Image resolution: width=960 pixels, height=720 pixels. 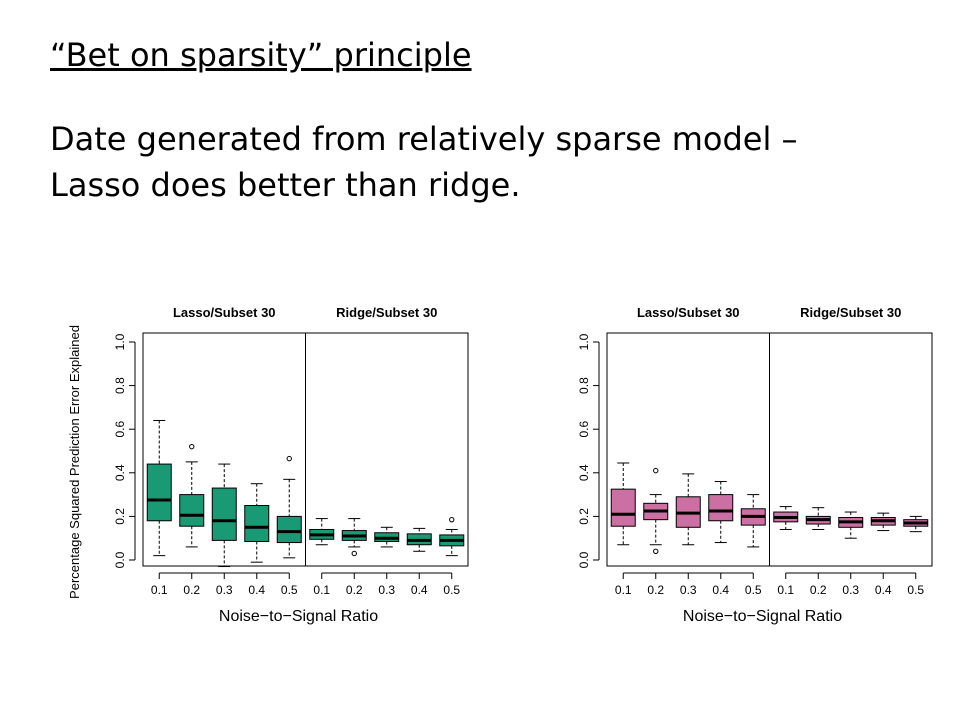 What do you see at coordinates (285, 185) in the screenshot?
I see `body-line-2: Lasso does better than ridge.` at bounding box center [285, 185].